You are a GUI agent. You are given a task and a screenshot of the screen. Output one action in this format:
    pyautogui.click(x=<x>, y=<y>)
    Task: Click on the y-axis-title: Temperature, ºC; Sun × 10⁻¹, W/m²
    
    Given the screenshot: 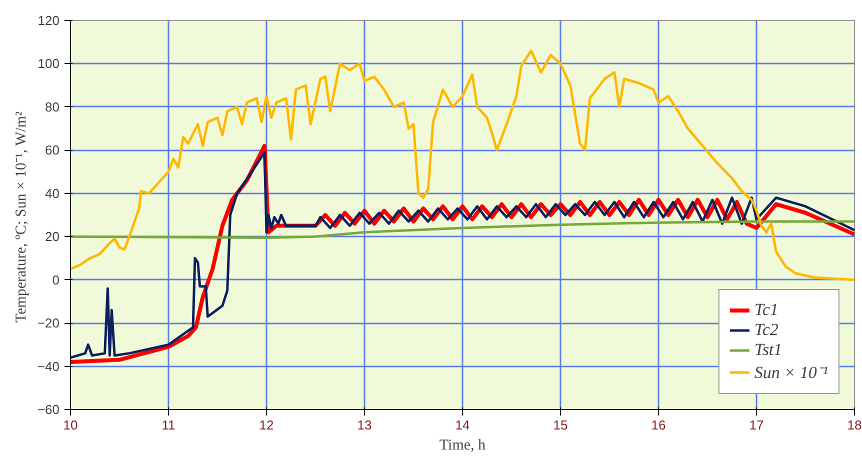 What is the action you would take?
    pyautogui.click(x=21, y=216)
    